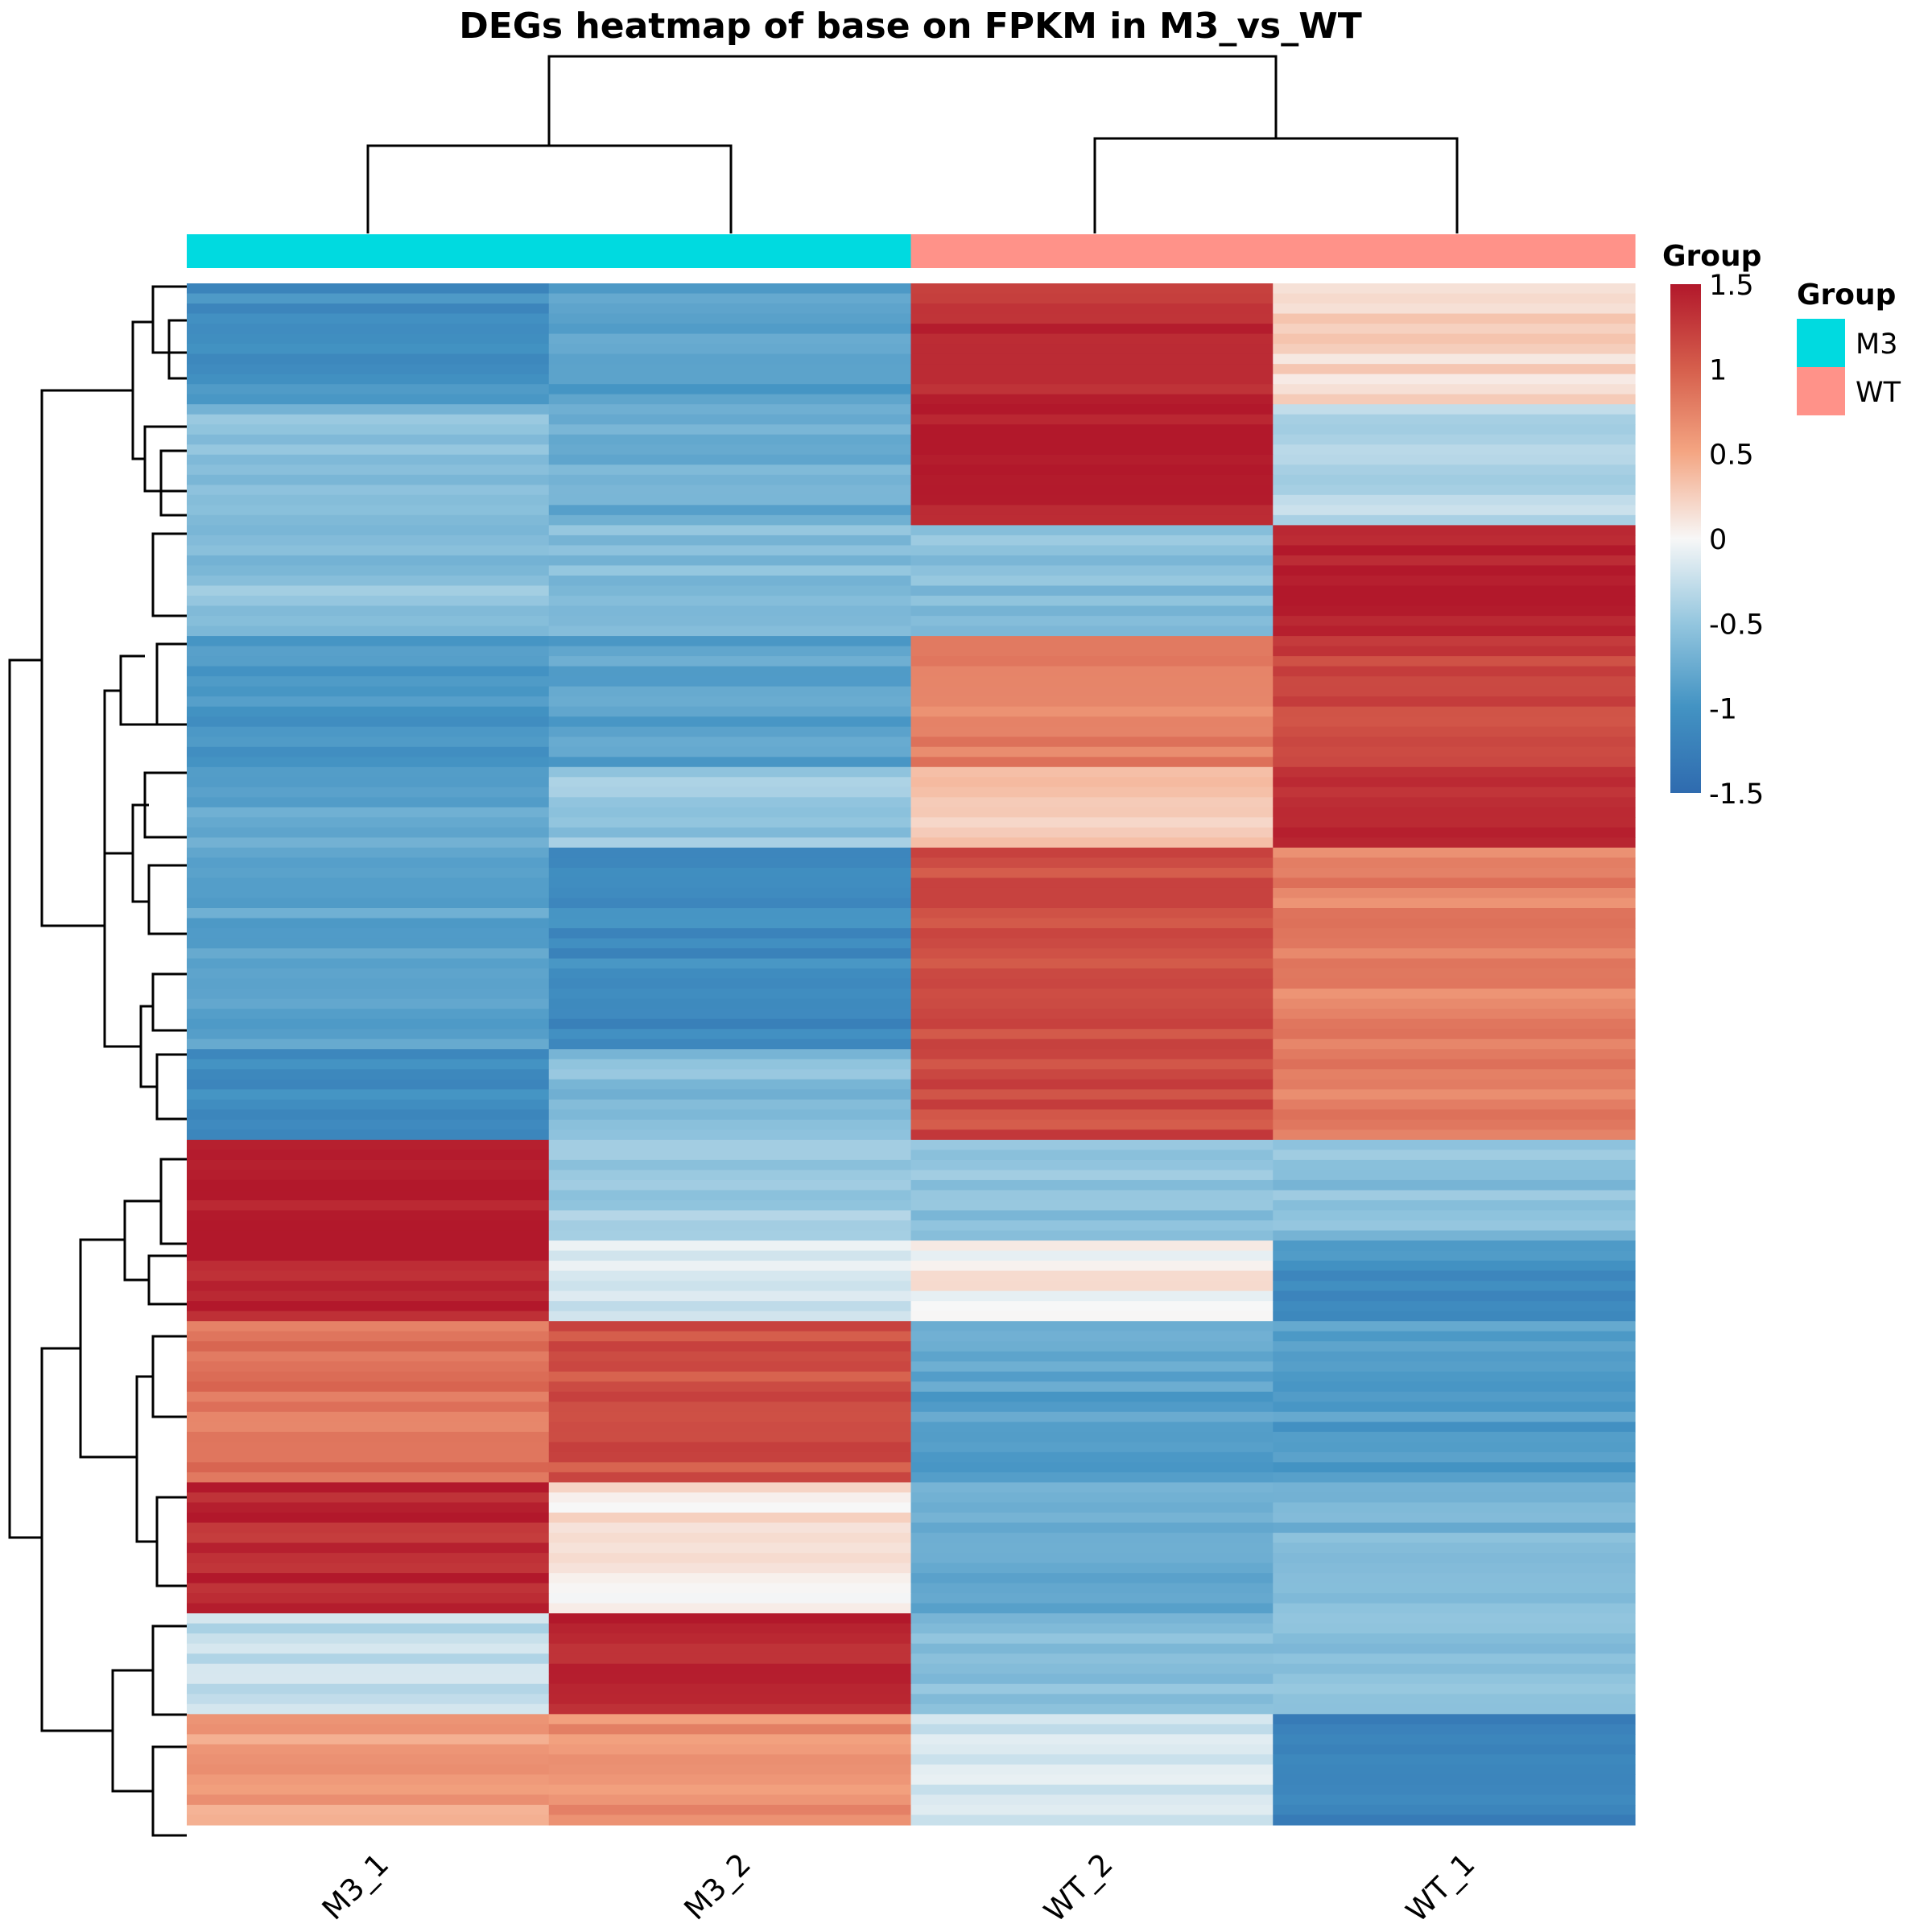  I want to click on group-legend: Group M3 WT, so click(1849, 347).